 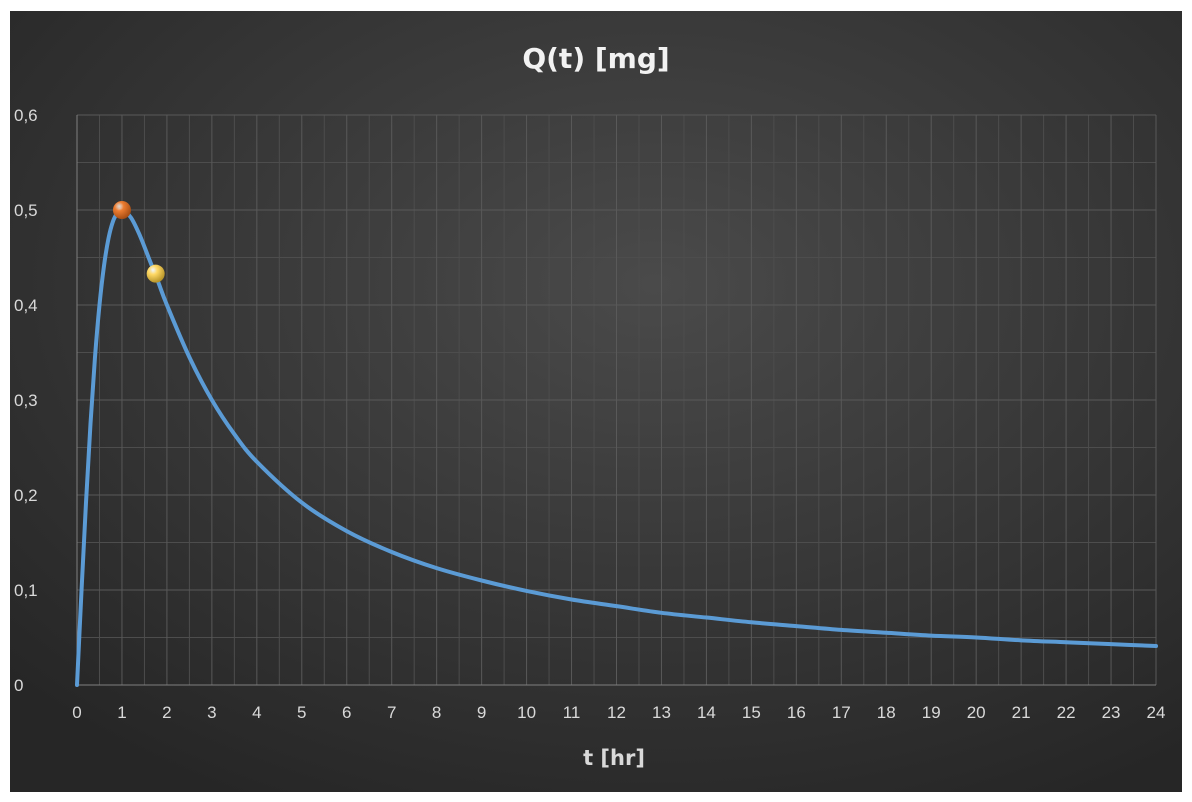 I want to click on x-tick-label: 16, so click(x=796, y=712).